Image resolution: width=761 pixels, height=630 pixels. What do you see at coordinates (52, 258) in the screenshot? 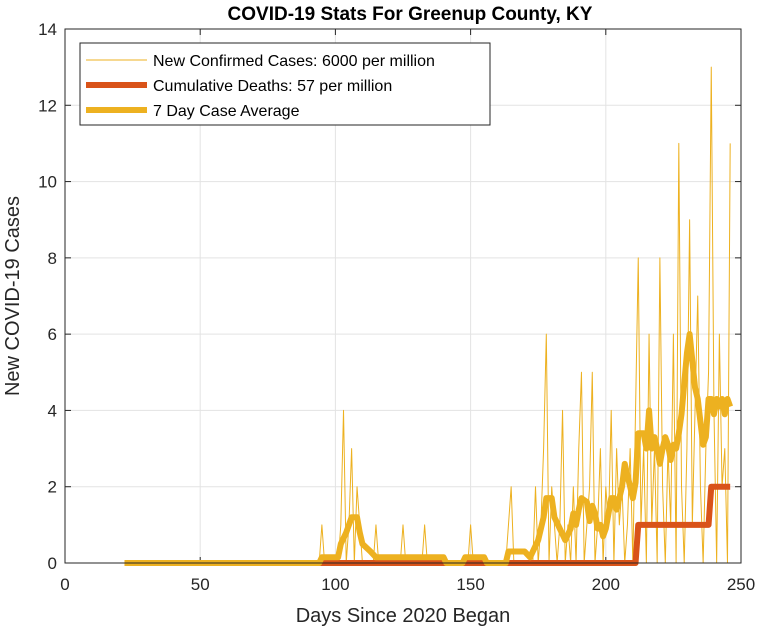
I see `y-tick-label: 8` at bounding box center [52, 258].